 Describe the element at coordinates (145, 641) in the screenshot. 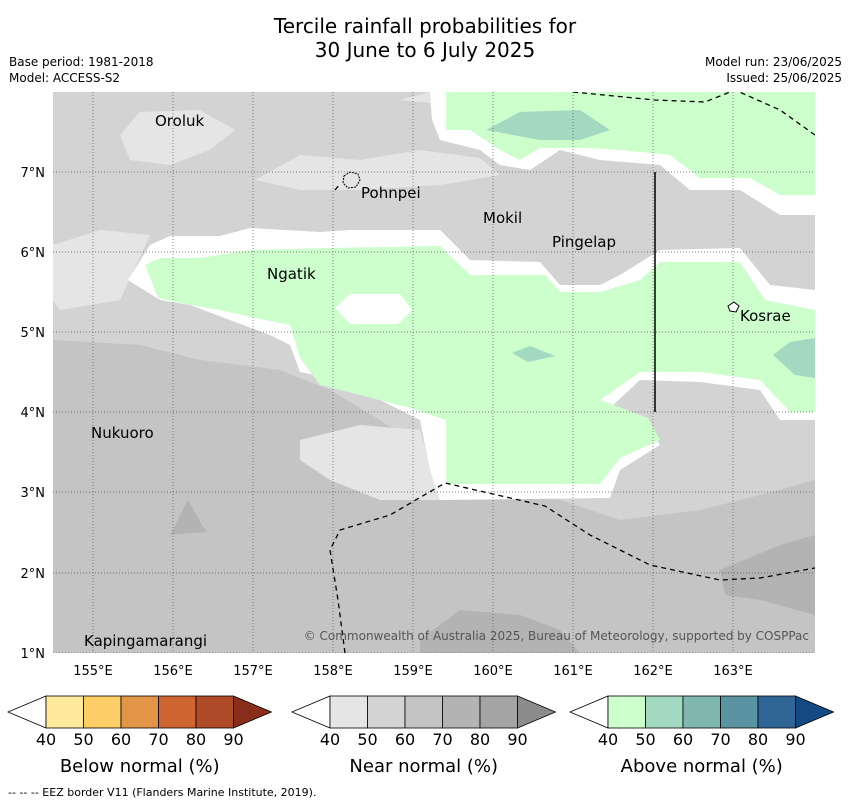

I see `place-label-kapingamarangi: Kapingamarangi` at that location.